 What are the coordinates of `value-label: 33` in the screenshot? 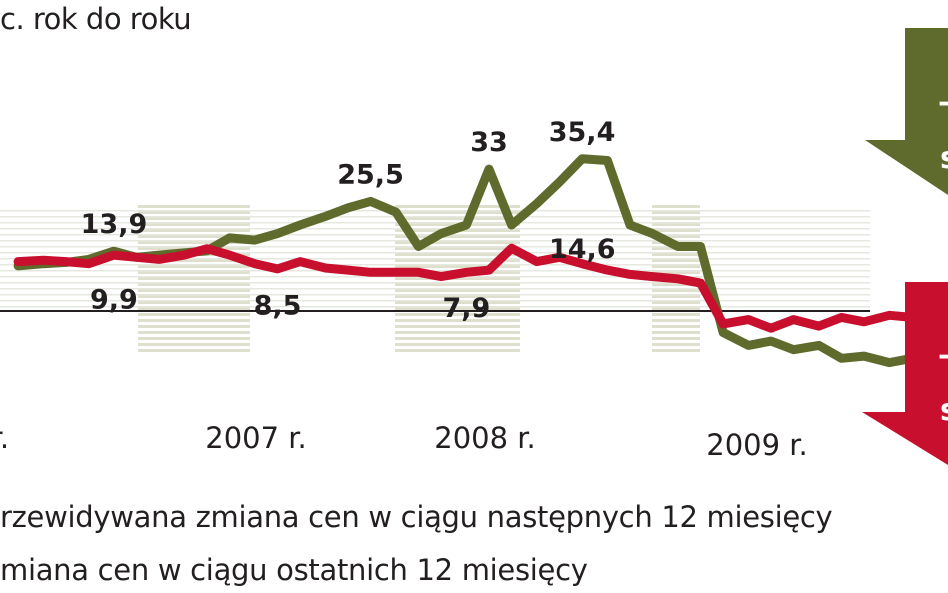 It's located at (489, 142).